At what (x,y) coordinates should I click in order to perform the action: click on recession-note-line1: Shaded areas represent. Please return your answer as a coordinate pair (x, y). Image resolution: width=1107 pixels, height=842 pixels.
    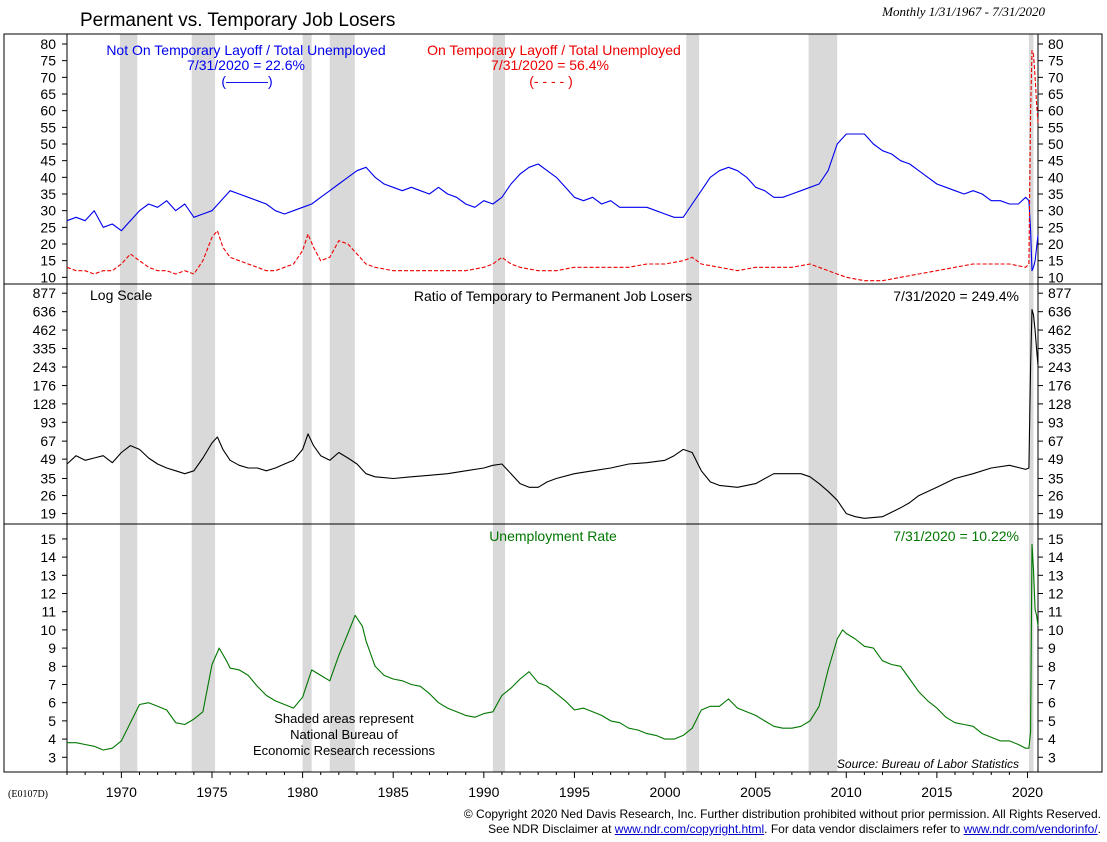
    Looking at the image, I should click on (344, 718).